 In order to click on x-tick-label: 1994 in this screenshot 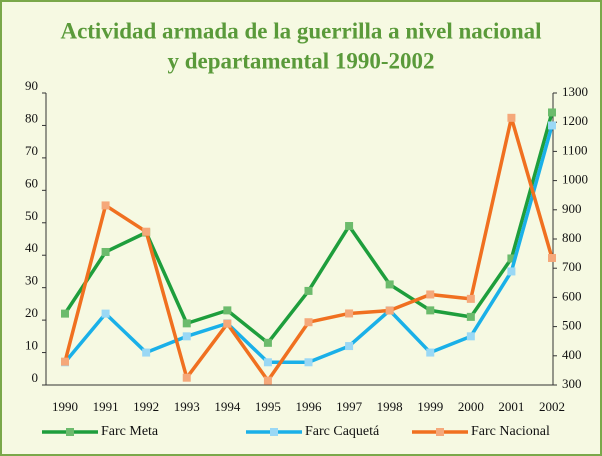, I will do `click(227, 406)`.